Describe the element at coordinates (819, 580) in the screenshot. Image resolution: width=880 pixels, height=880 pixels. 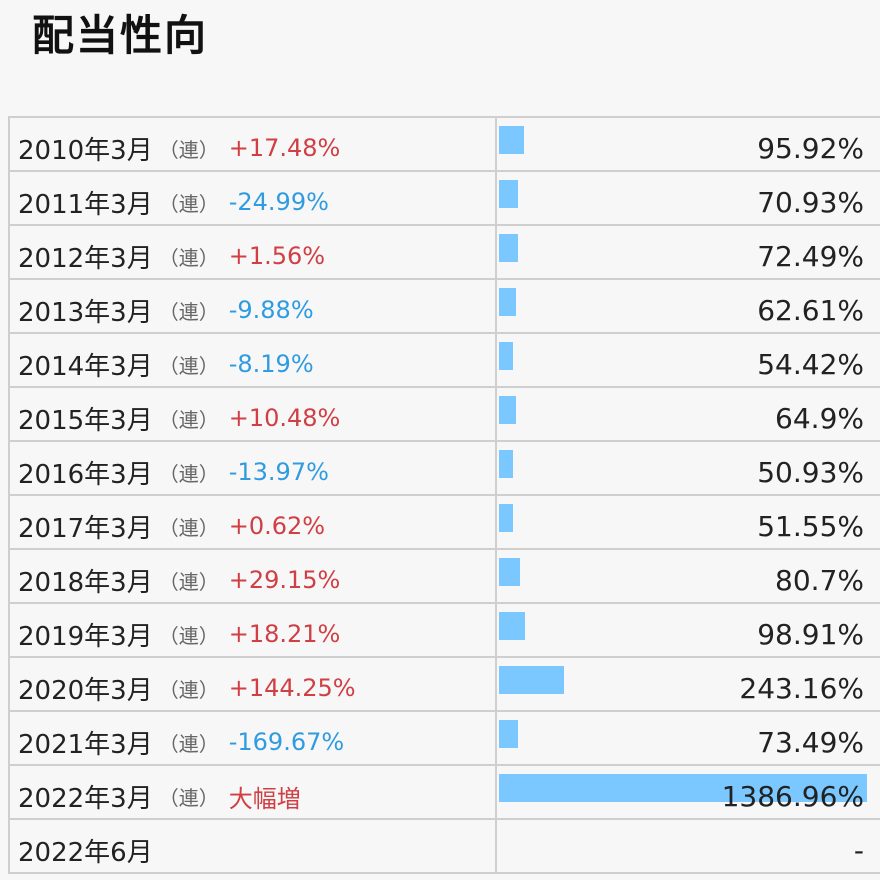
I see `payout-value: 80.7%` at that location.